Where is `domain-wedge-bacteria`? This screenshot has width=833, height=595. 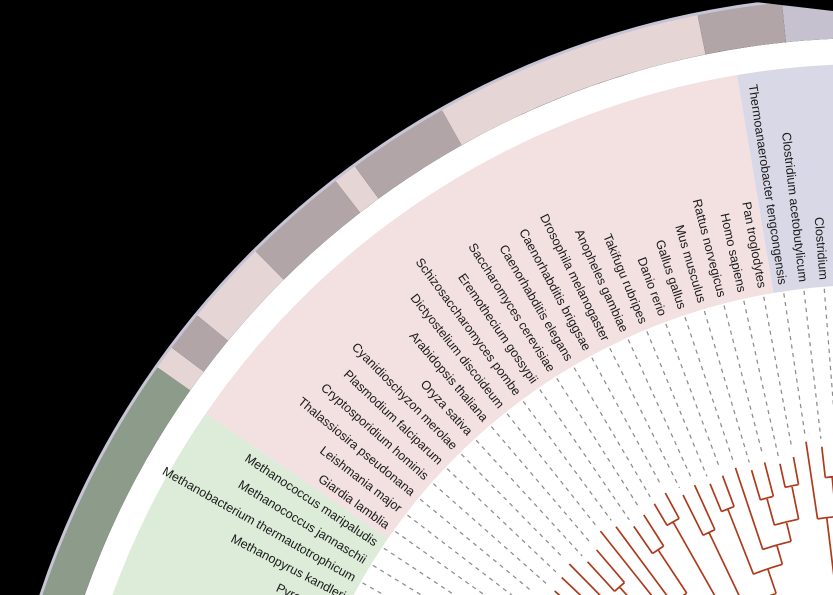
domain-wedge-bacteria is located at coordinates (784, 179).